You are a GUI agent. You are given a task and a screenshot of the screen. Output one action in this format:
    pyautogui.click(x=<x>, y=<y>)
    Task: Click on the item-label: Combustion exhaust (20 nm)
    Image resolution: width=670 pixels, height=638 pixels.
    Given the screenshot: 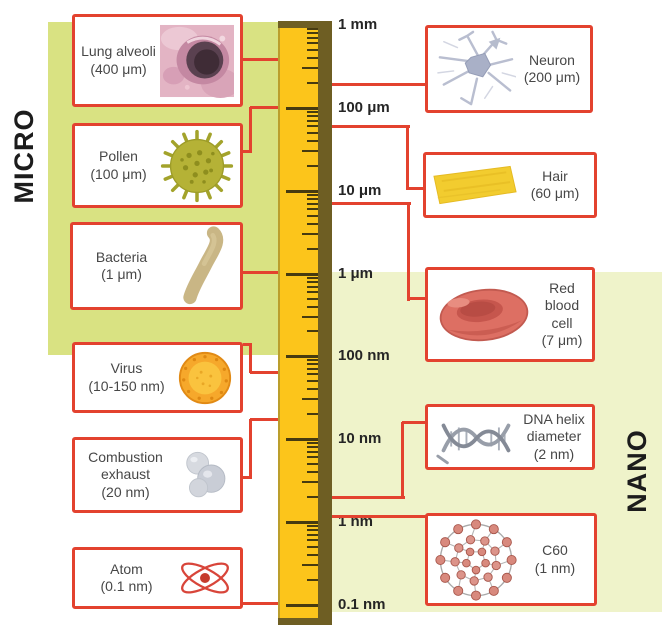 What is the action you would take?
    pyautogui.click(x=125, y=474)
    